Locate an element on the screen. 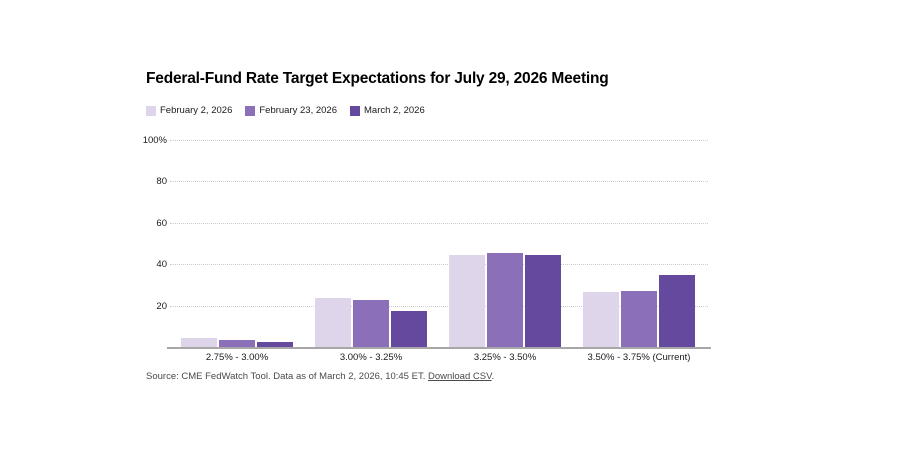  x-tick-label: 3.25% - 3.50% is located at coordinates (505, 357).